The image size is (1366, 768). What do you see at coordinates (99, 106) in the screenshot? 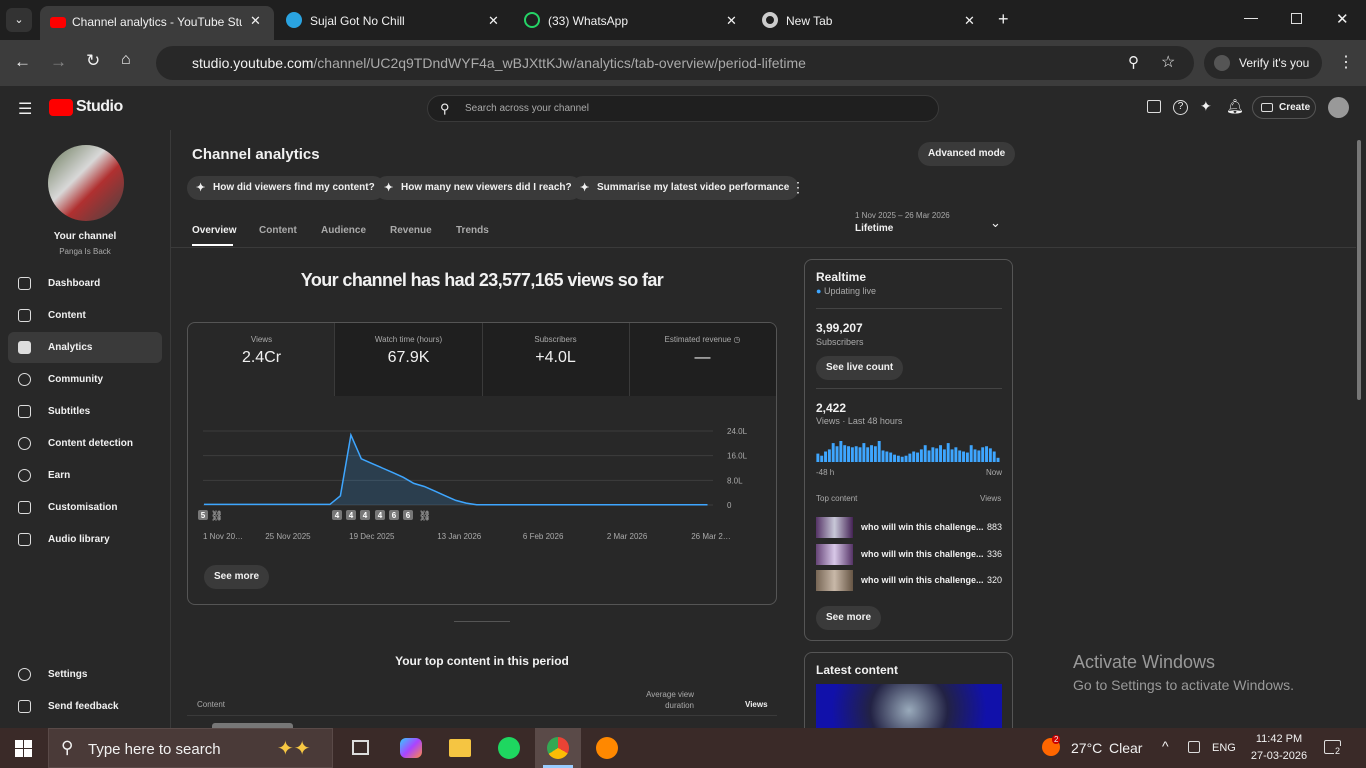
I see `logo: Studio` at bounding box center [99, 106].